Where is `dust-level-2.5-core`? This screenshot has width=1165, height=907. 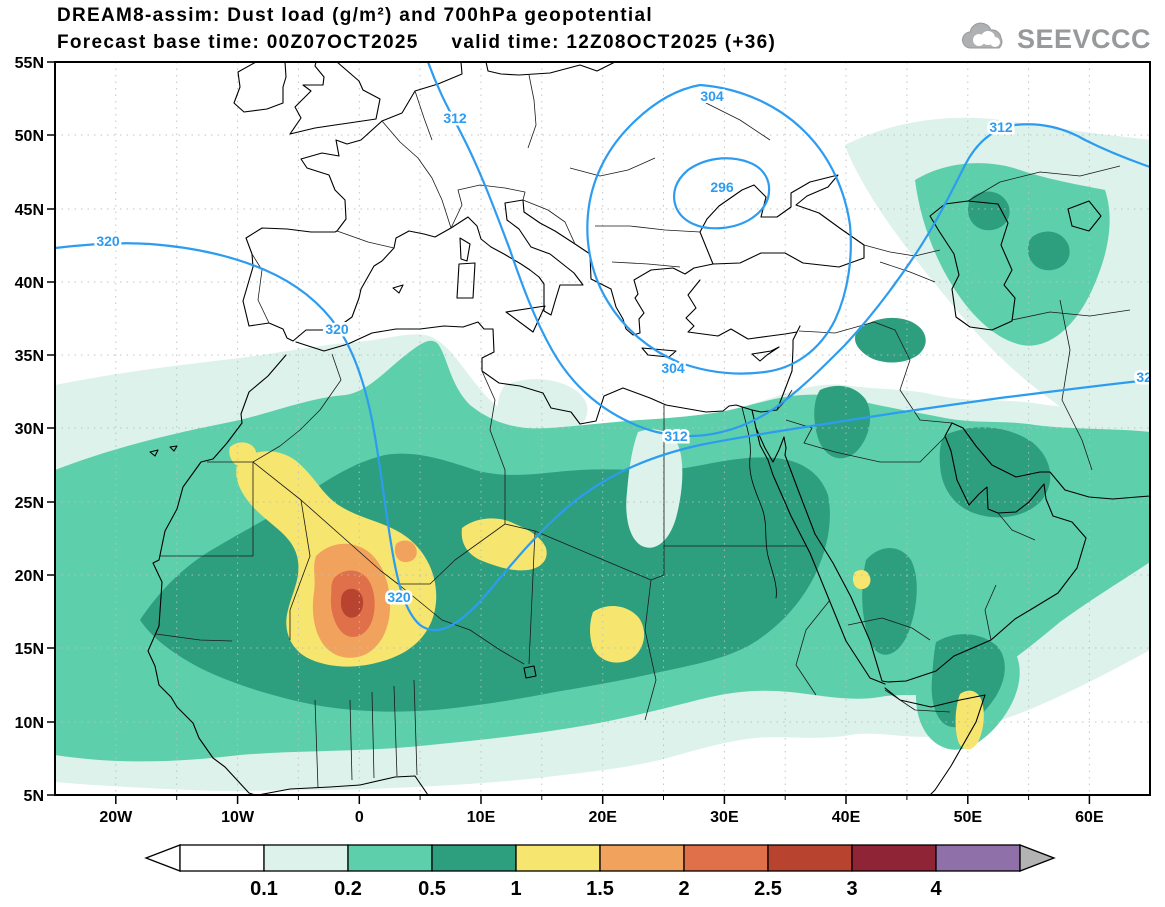 dust-level-2.5-core is located at coordinates (352, 603).